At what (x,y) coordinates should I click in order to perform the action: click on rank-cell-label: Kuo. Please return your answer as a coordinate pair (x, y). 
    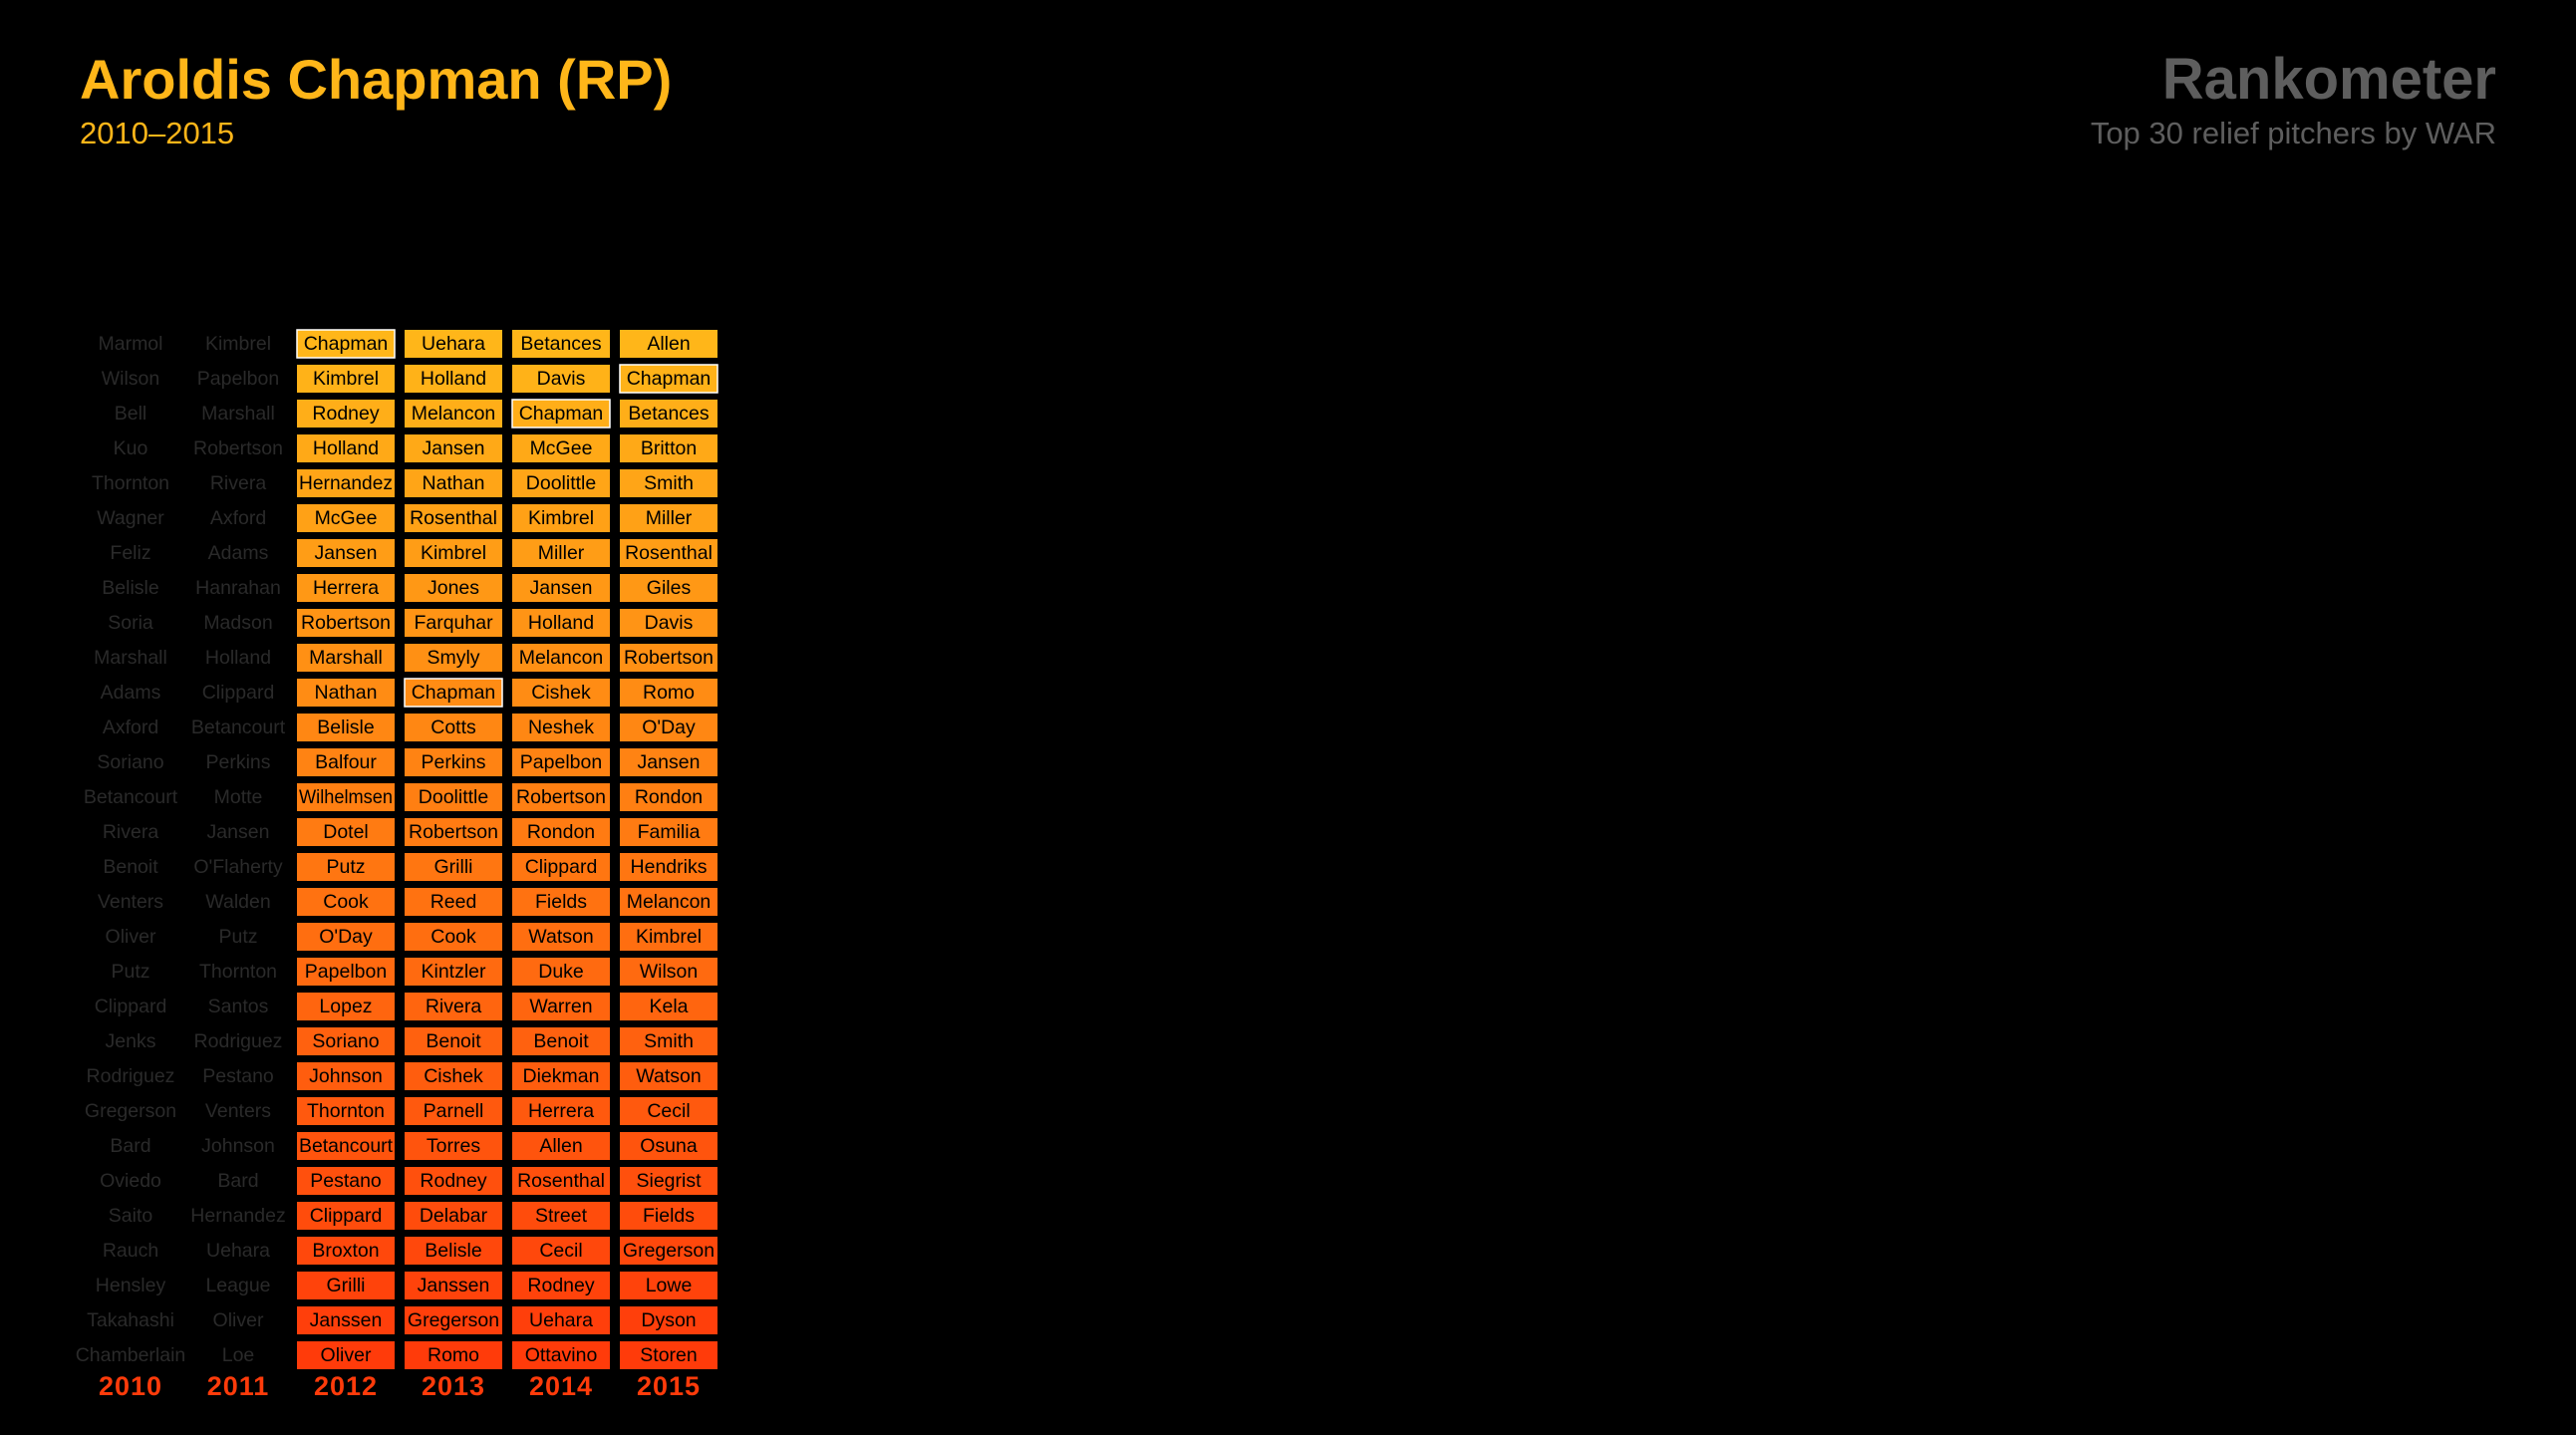
    Looking at the image, I should click on (131, 448).